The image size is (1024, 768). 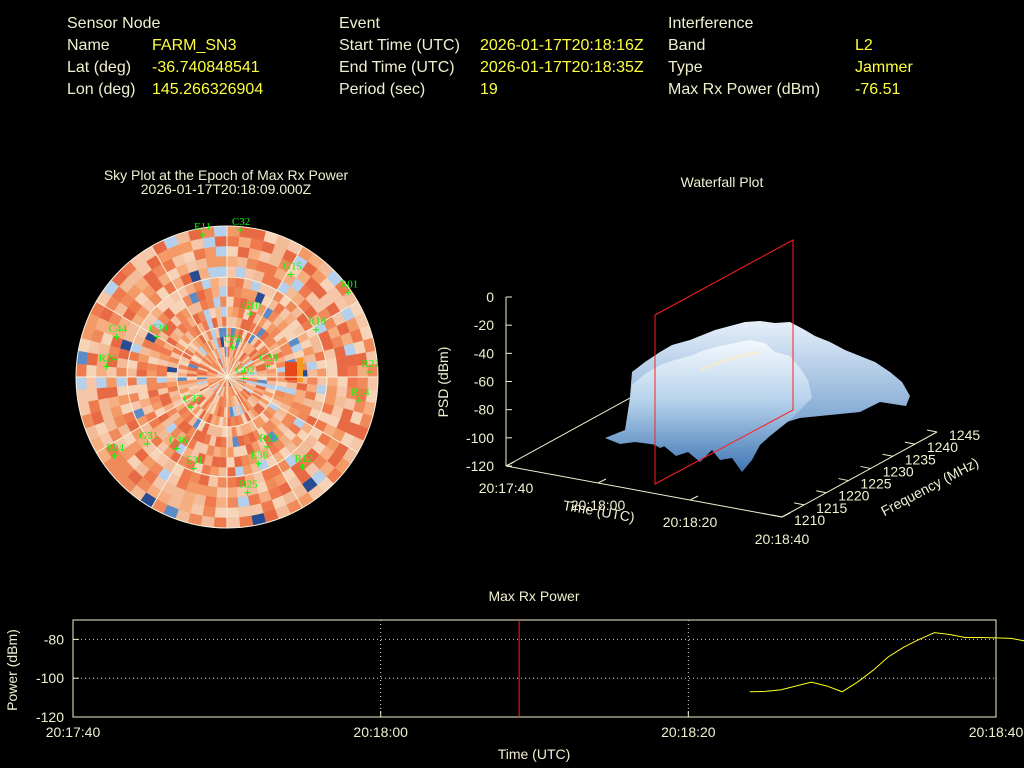 I want to click on waterfall-surface-front, so click(x=708, y=406).